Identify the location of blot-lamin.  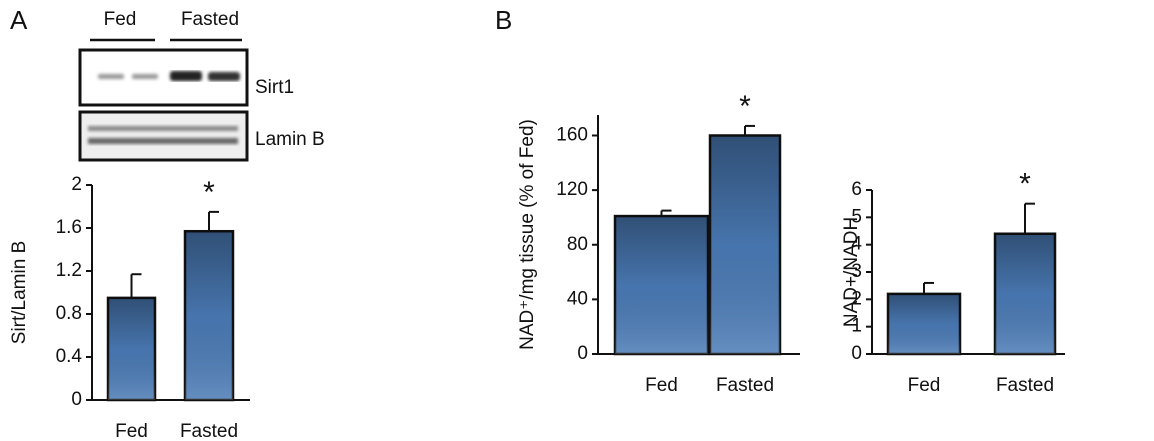
(163, 136).